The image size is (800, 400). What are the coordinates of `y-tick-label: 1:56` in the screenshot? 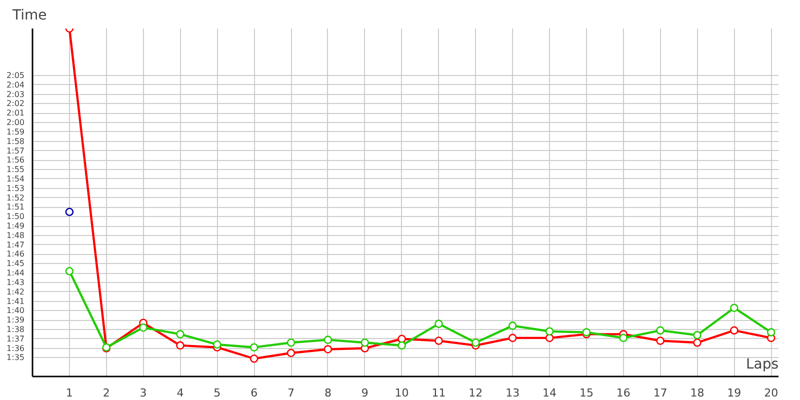 It's located at (15, 160).